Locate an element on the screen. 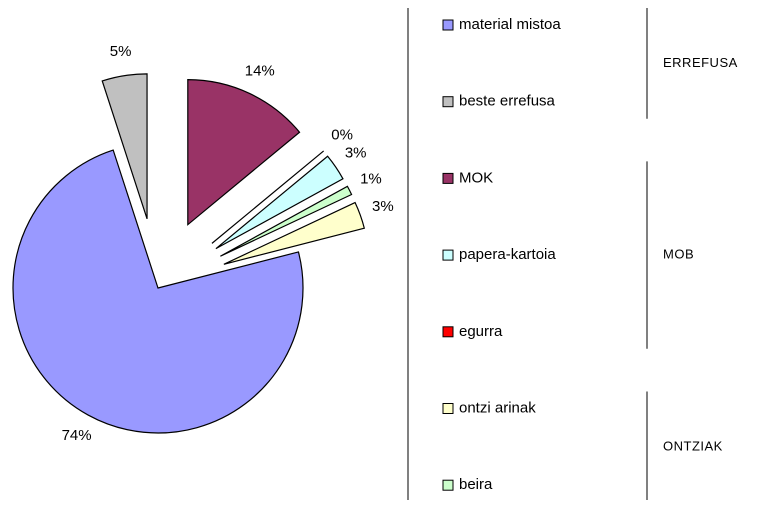 The height and width of the screenshot is (507, 776). slice-label: 0% is located at coordinates (342, 135).